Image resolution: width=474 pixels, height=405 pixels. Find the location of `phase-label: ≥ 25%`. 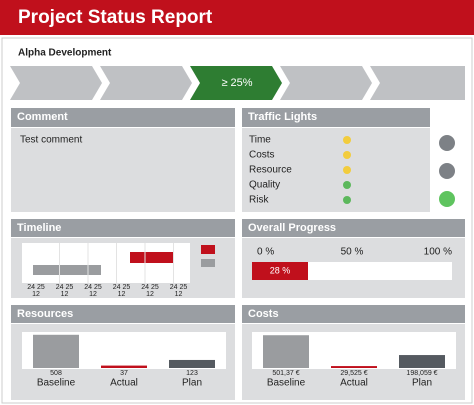

phase-label: ≥ 25% is located at coordinates (236, 83).